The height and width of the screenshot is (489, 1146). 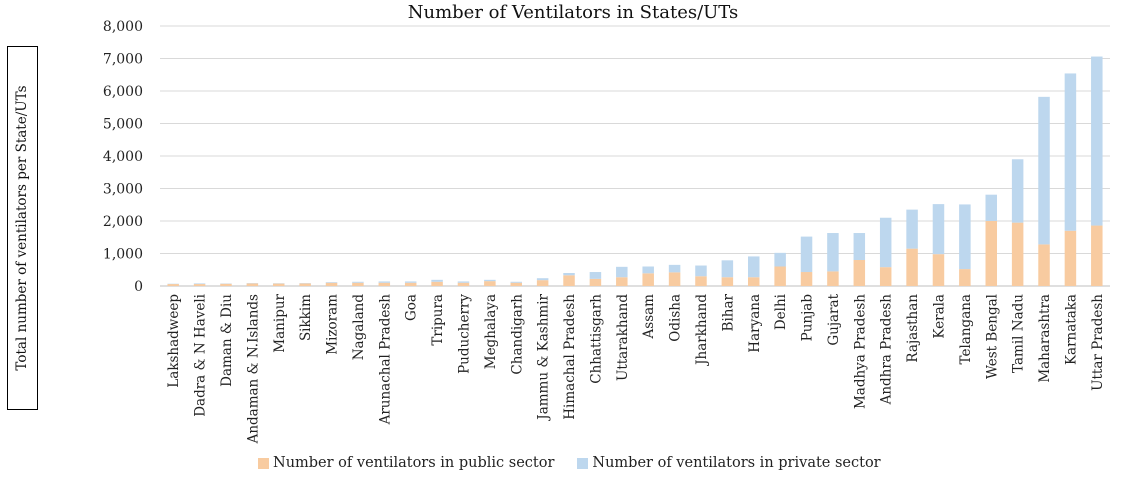 What do you see at coordinates (201, 354) in the screenshot?
I see `x-tick-label: Dadra & N Haveli` at bounding box center [201, 354].